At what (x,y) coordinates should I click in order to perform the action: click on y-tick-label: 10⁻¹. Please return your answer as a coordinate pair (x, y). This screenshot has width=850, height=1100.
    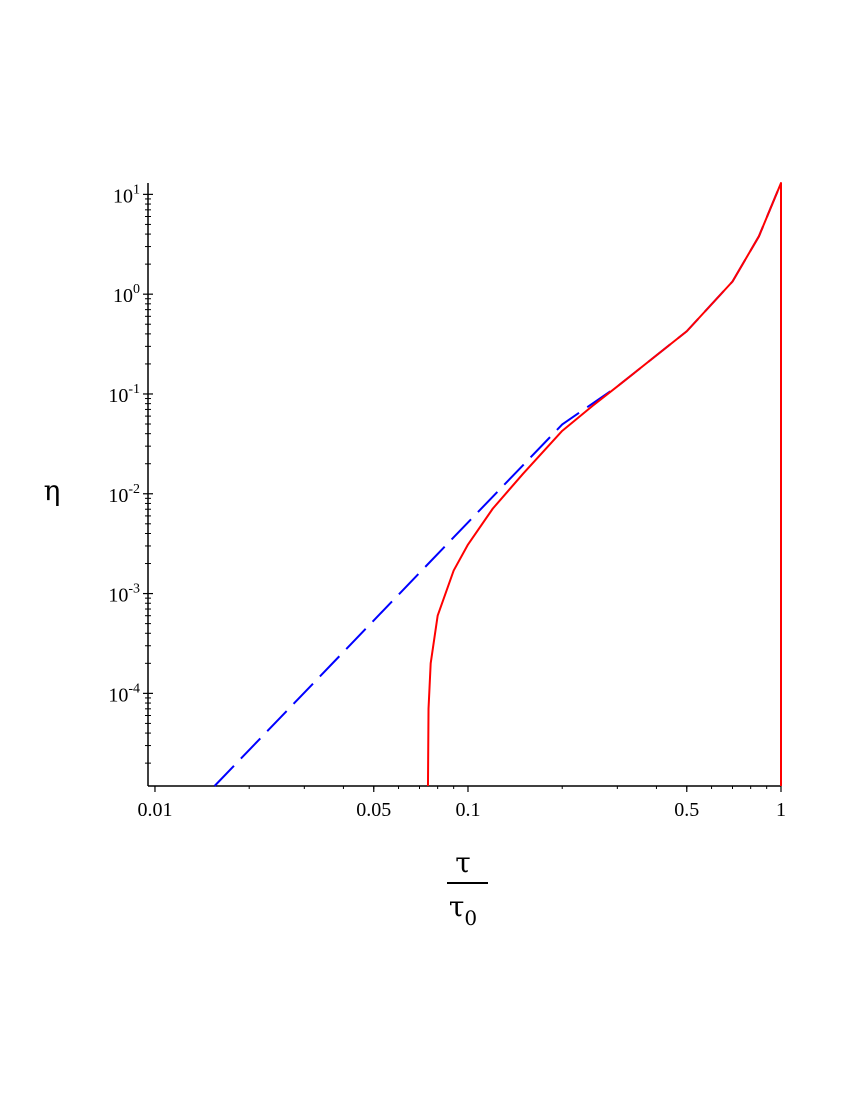
    Looking at the image, I should click on (124, 394).